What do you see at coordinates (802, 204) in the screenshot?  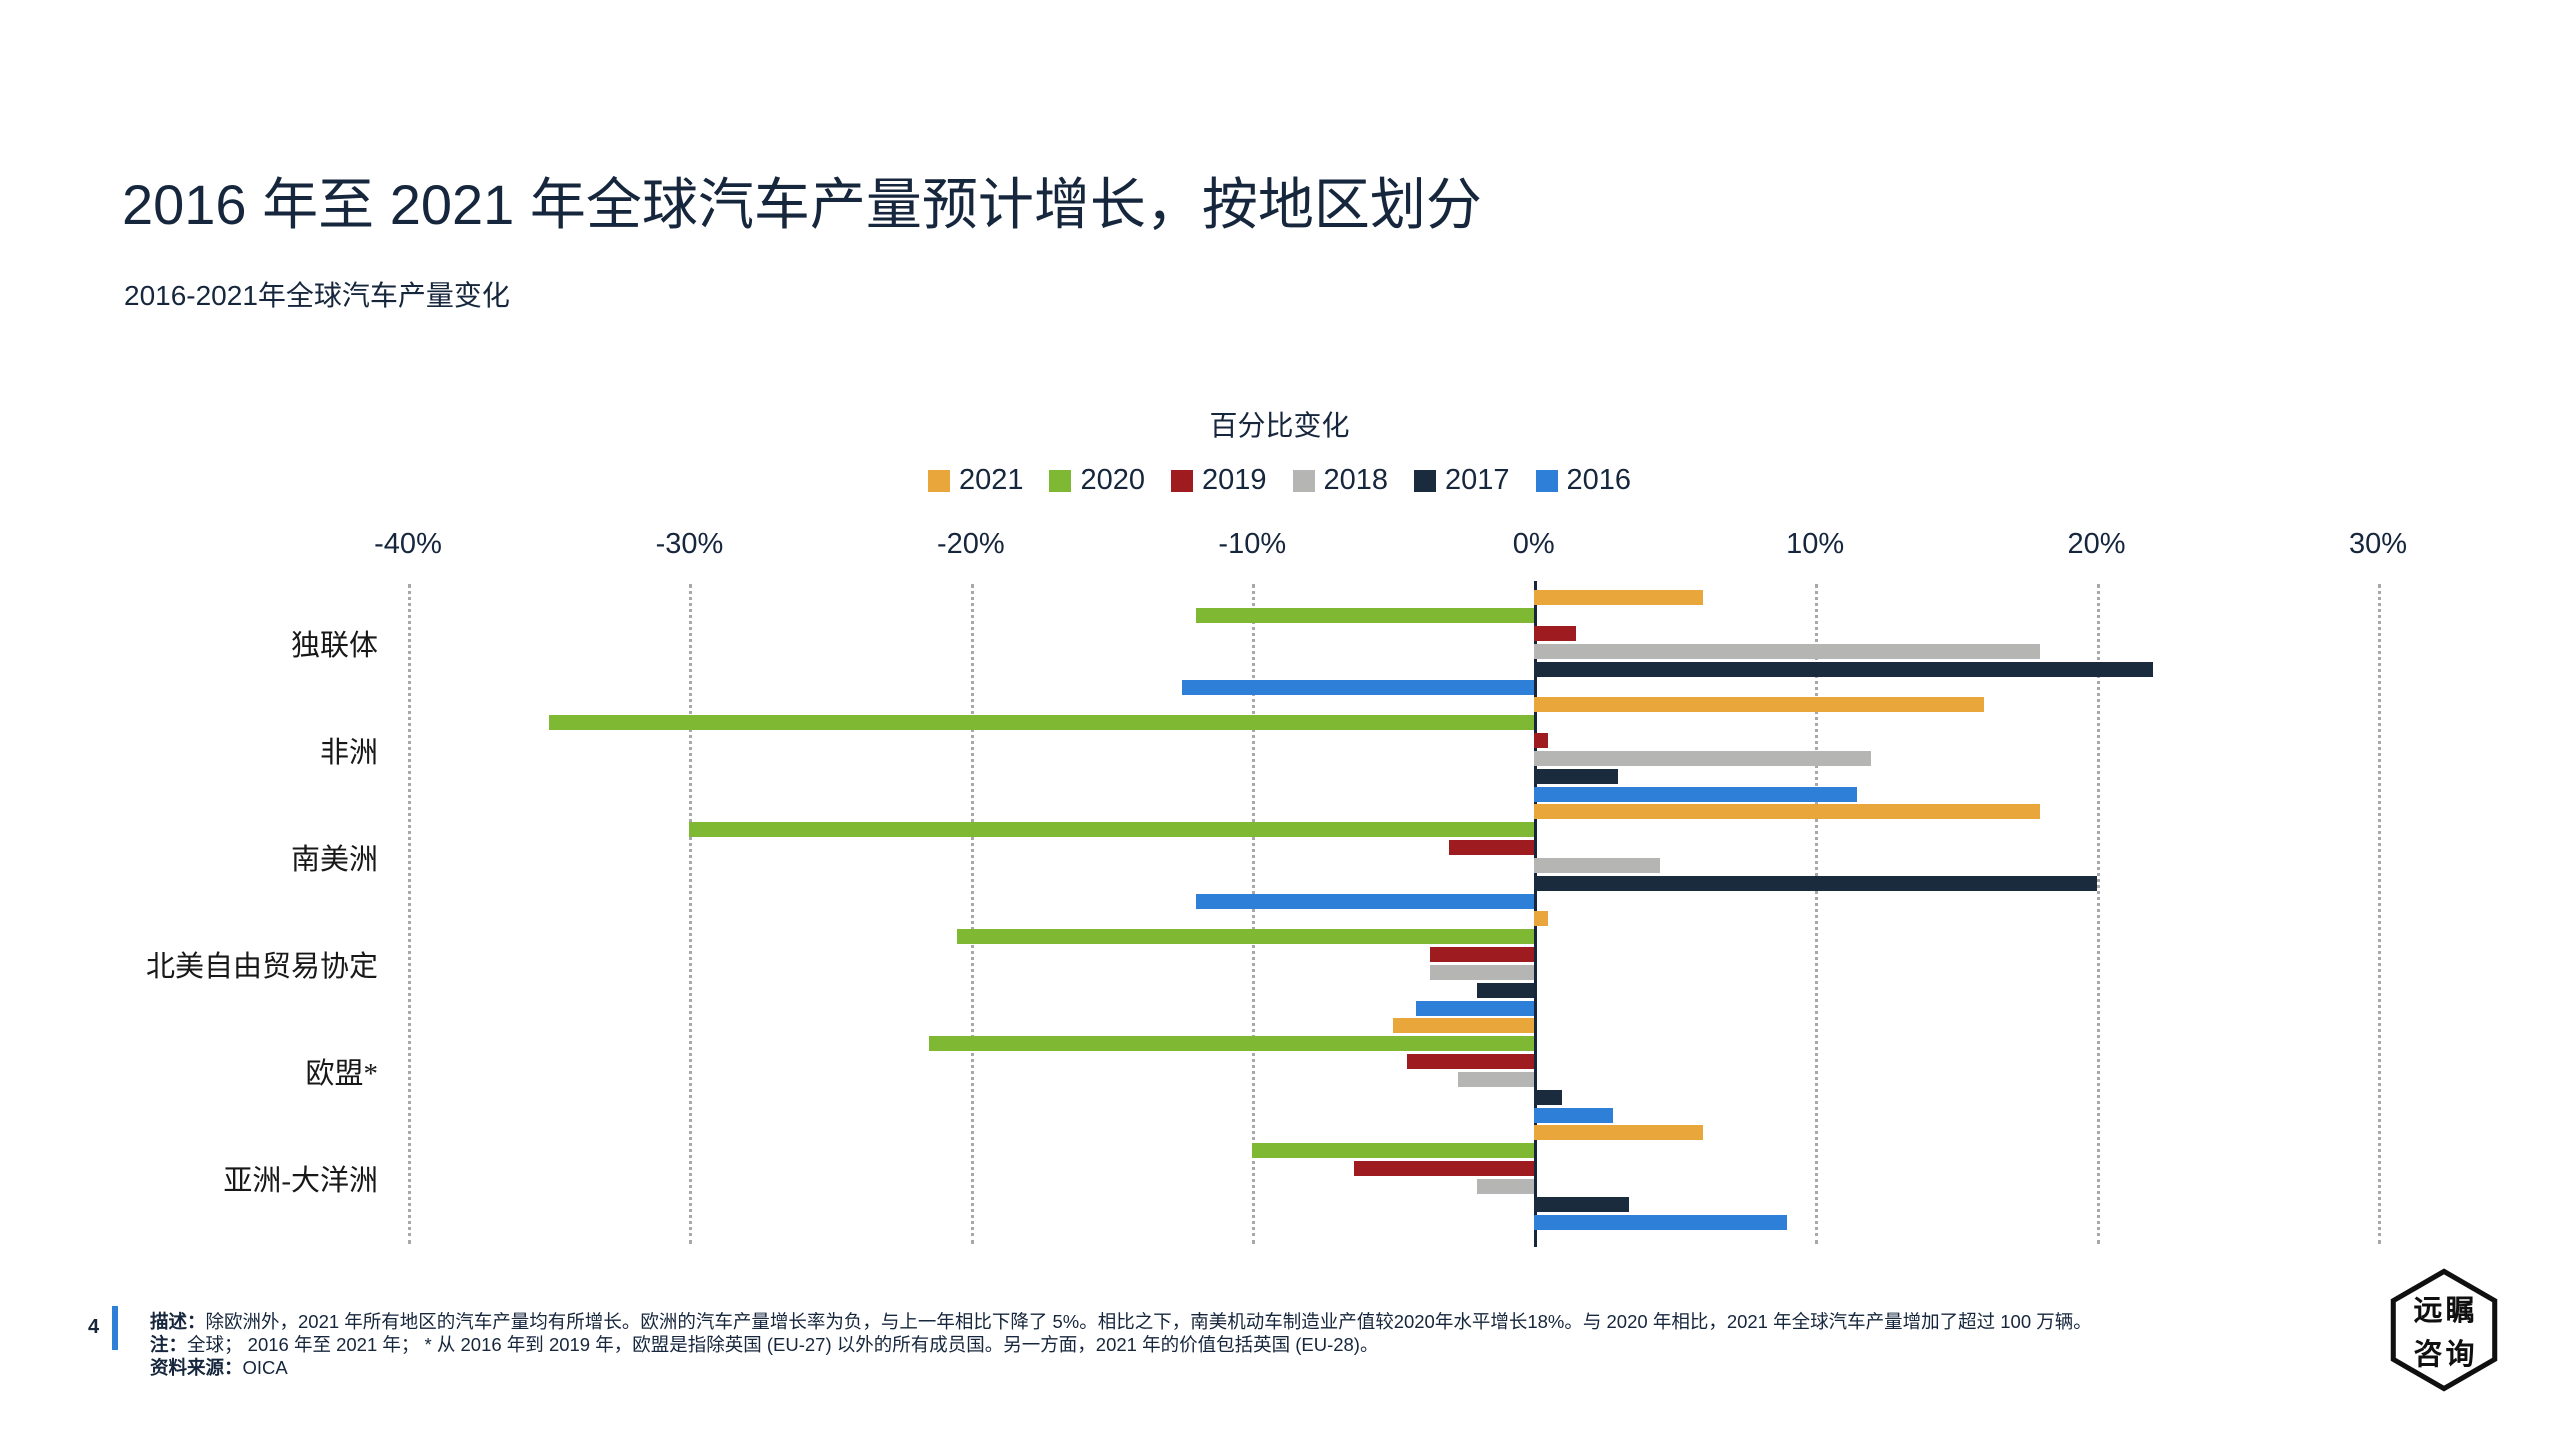 I see `page-title: 2016 年至 2021 年全球汽车产量预计增长，按地区划分` at bounding box center [802, 204].